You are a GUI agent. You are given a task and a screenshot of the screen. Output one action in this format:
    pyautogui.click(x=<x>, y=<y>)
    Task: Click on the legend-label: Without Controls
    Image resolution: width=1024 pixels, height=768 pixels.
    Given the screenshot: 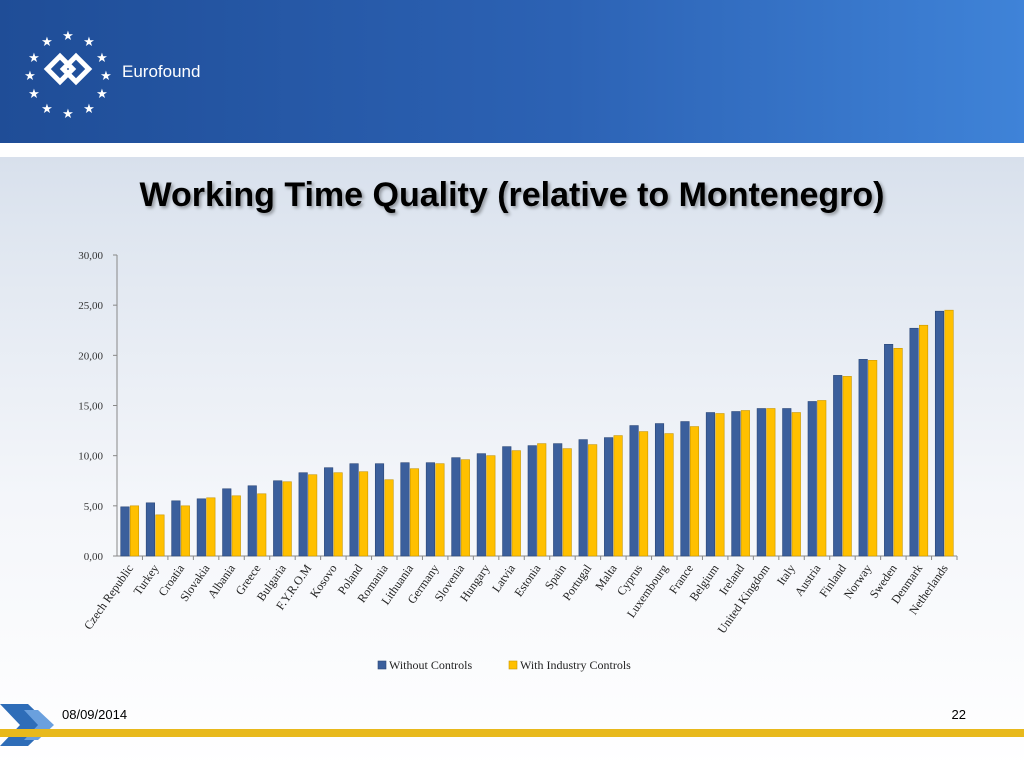 What is the action you would take?
    pyautogui.click(x=431, y=665)
    